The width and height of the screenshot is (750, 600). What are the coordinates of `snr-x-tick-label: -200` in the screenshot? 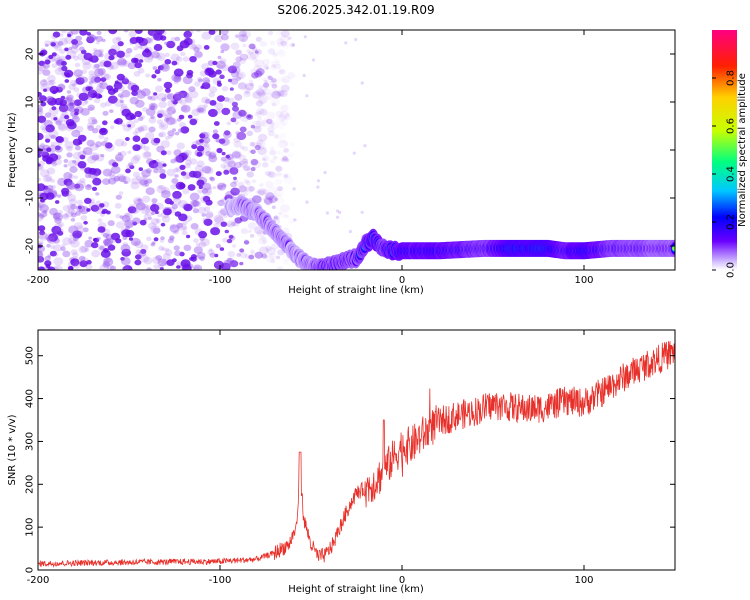 It's located at (38, 580).